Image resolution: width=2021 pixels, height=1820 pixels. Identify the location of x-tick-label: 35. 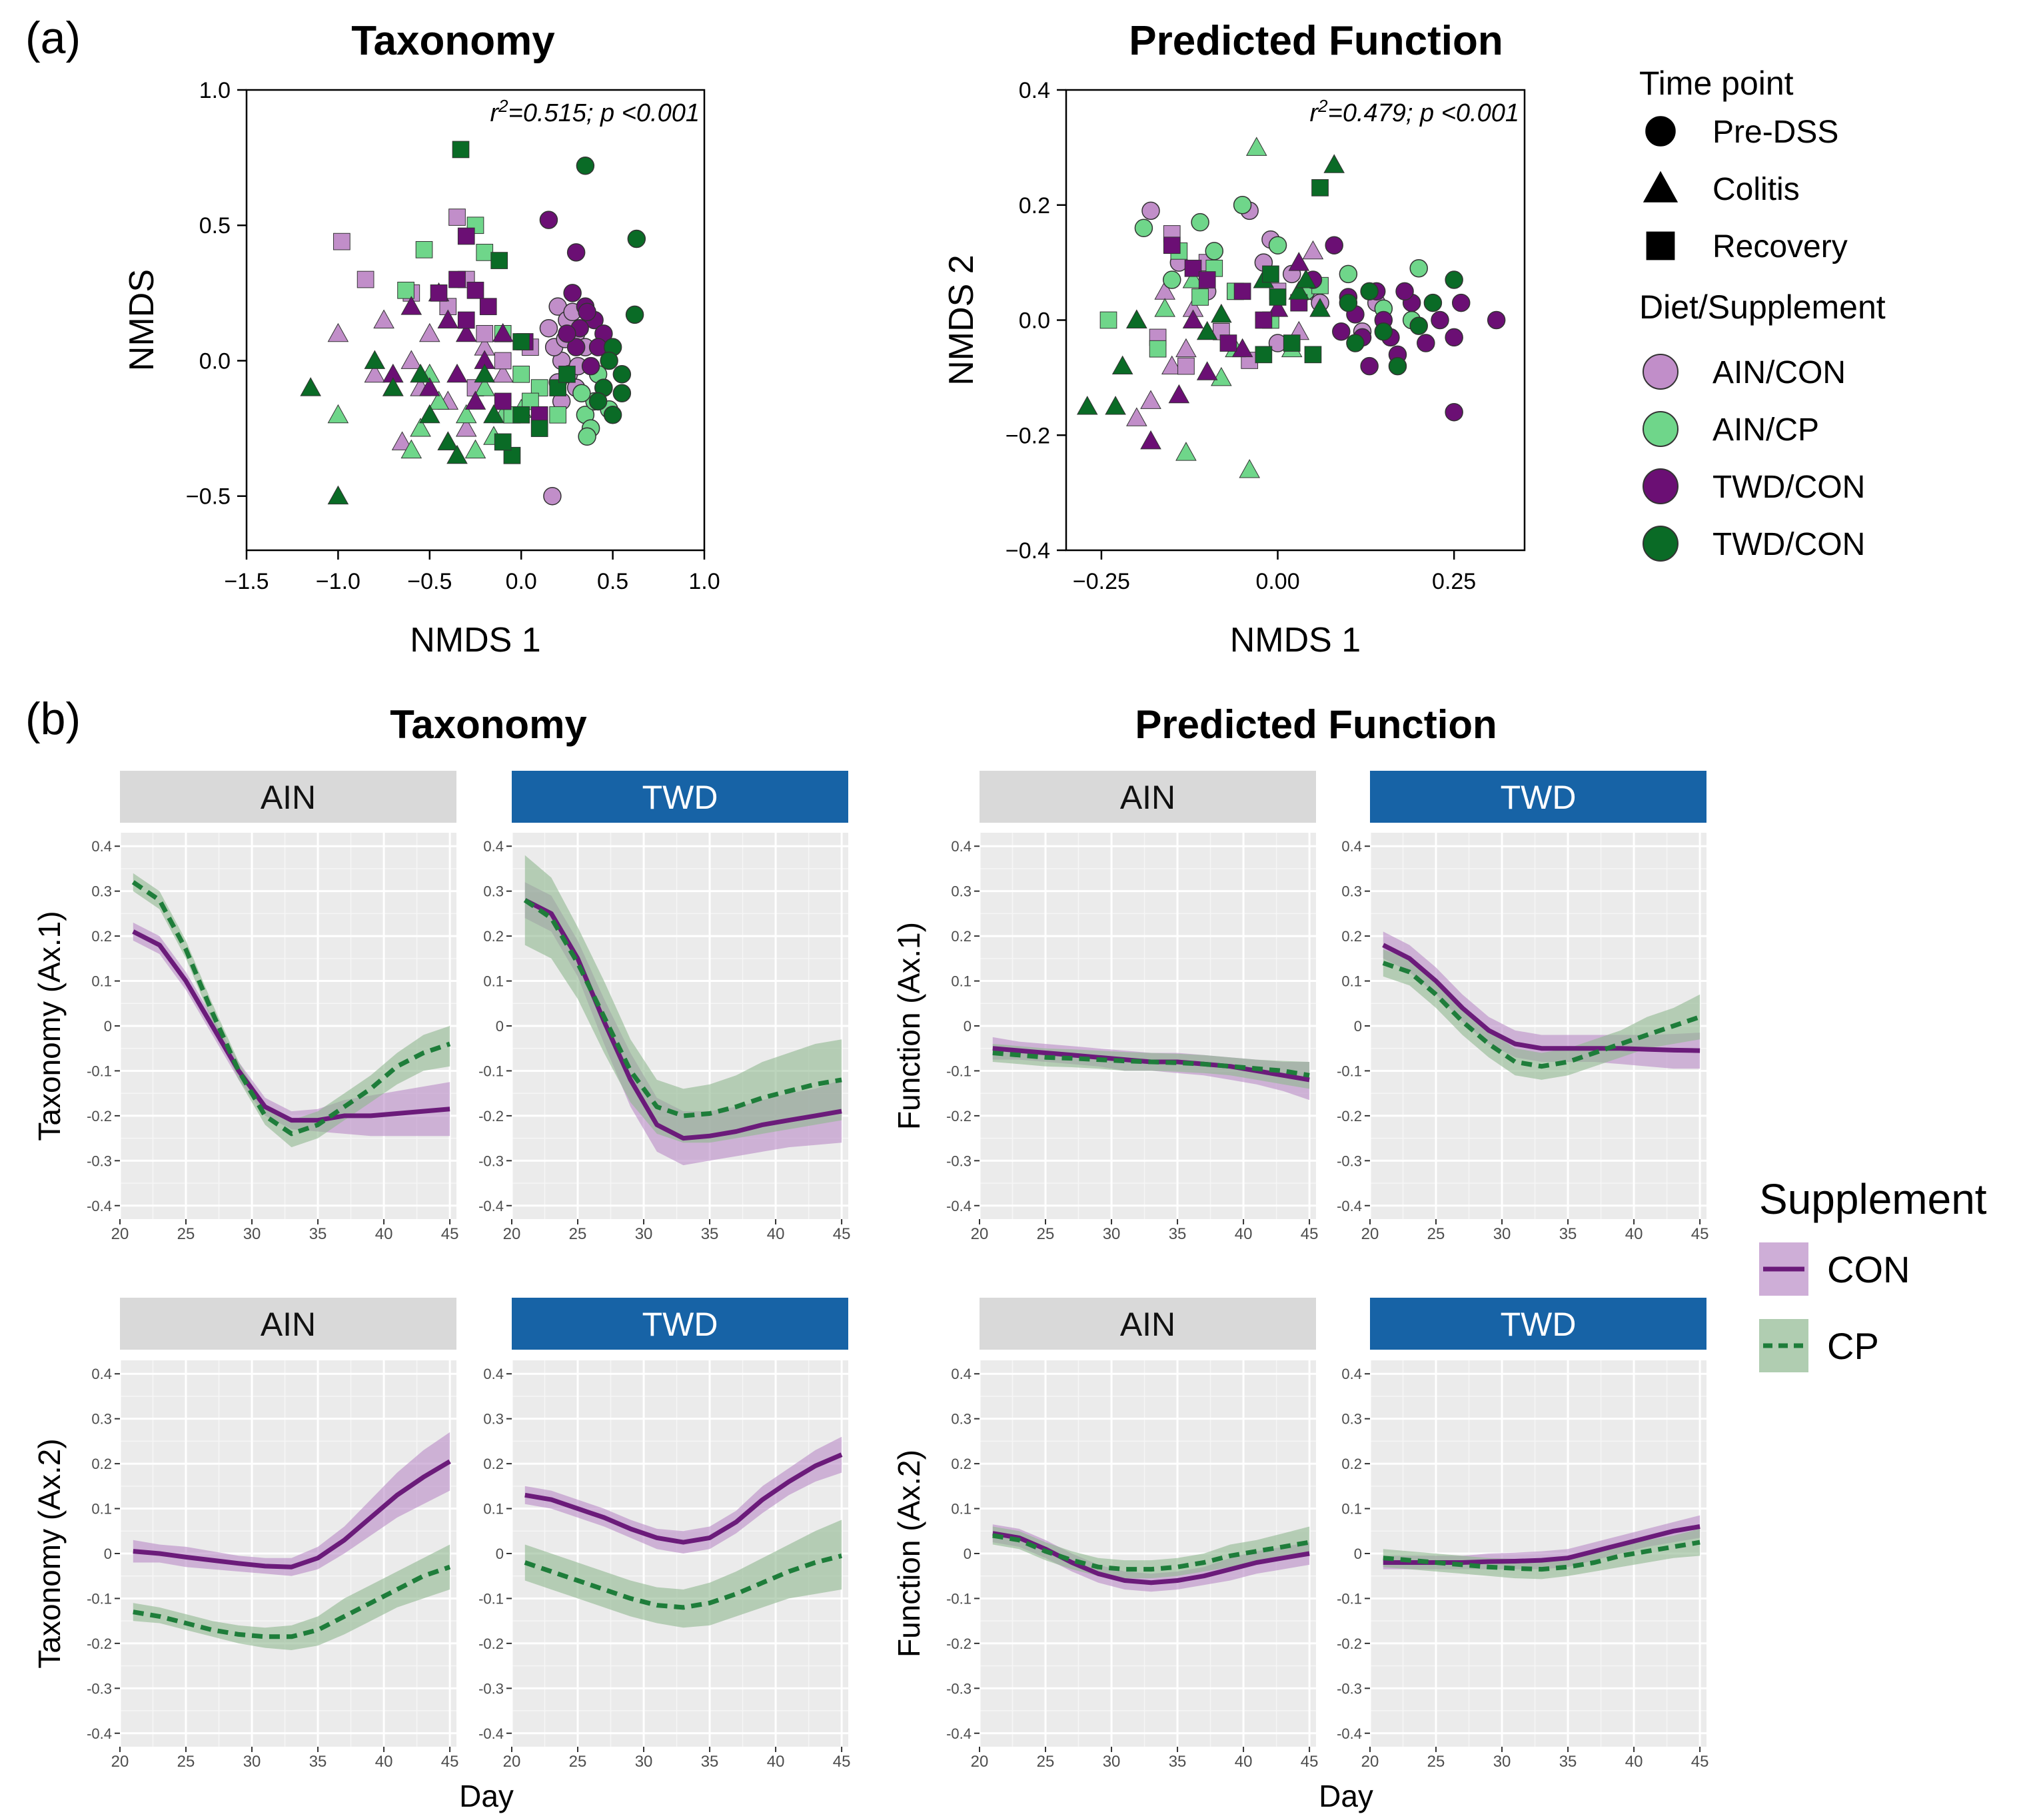
(1178, 1762).